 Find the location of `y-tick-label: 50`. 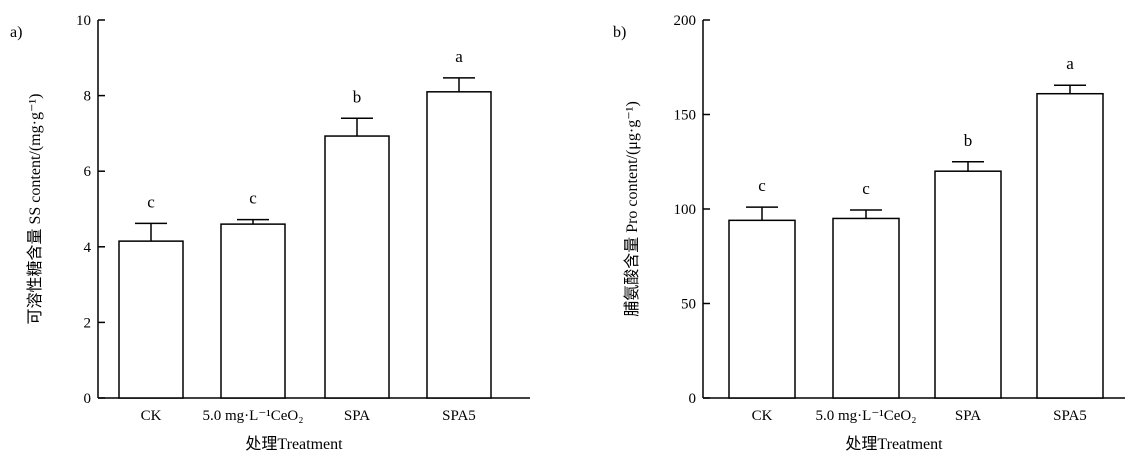

y-tick-label: 50 is located at coordinates (688, 305).